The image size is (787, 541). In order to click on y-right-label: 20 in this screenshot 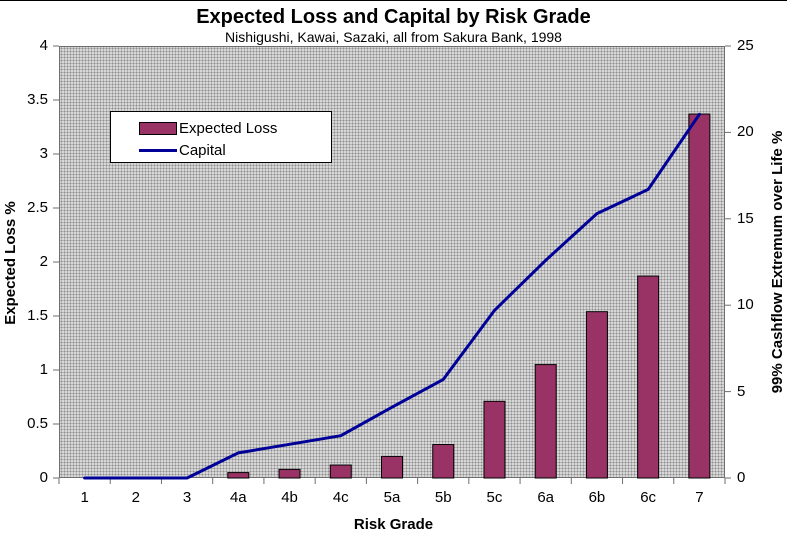, I will do `click(745, 132)`.